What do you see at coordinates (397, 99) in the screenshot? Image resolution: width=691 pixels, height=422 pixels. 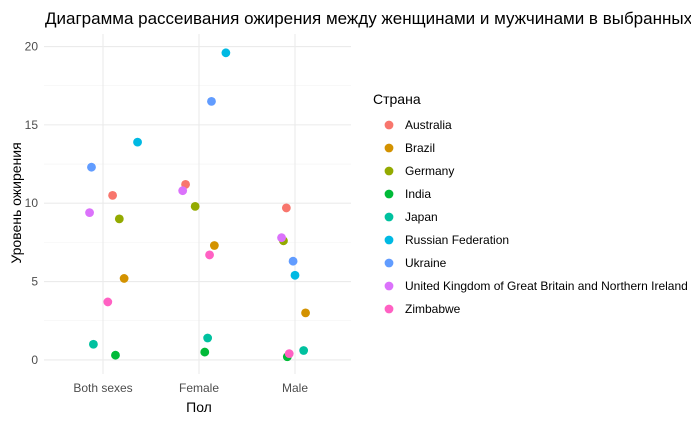 I see `legend-title: Страна` at bounding box center [397, 99].